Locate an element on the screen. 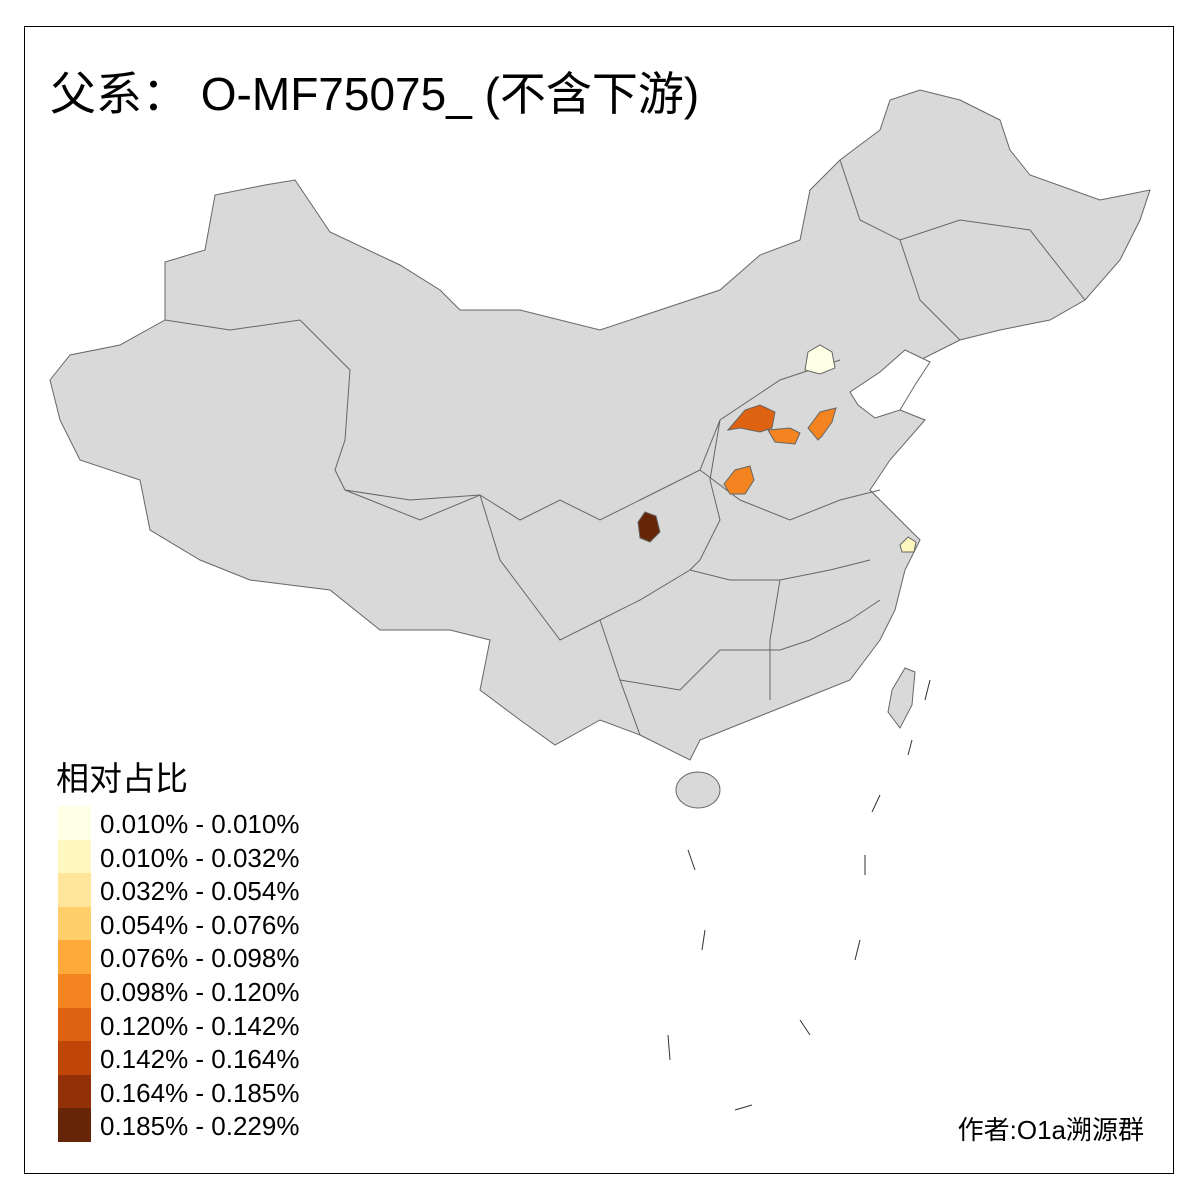  region-sichuan is located at coordinates (649, 527).